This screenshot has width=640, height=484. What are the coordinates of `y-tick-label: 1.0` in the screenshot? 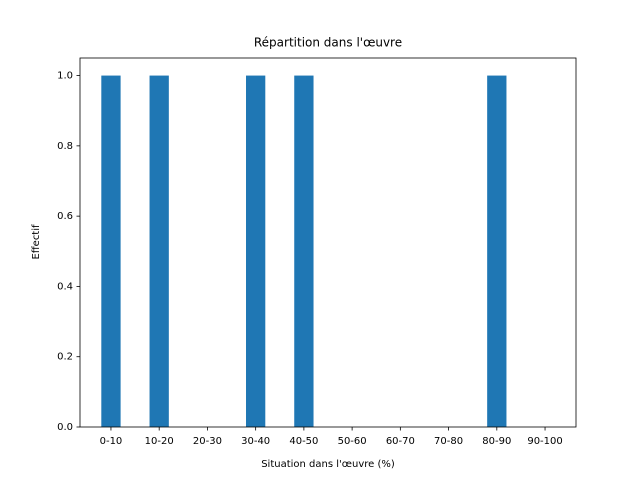 It's located at (65, 76).